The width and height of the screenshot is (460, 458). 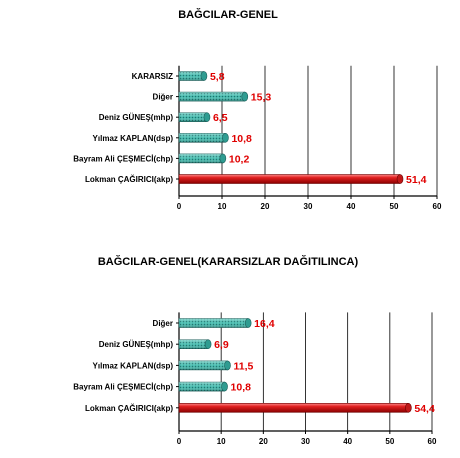 What do you see at coordinates (243, 366) in the screenshot?
I see `data-label: 11,5` at bounding box center [243, 366].